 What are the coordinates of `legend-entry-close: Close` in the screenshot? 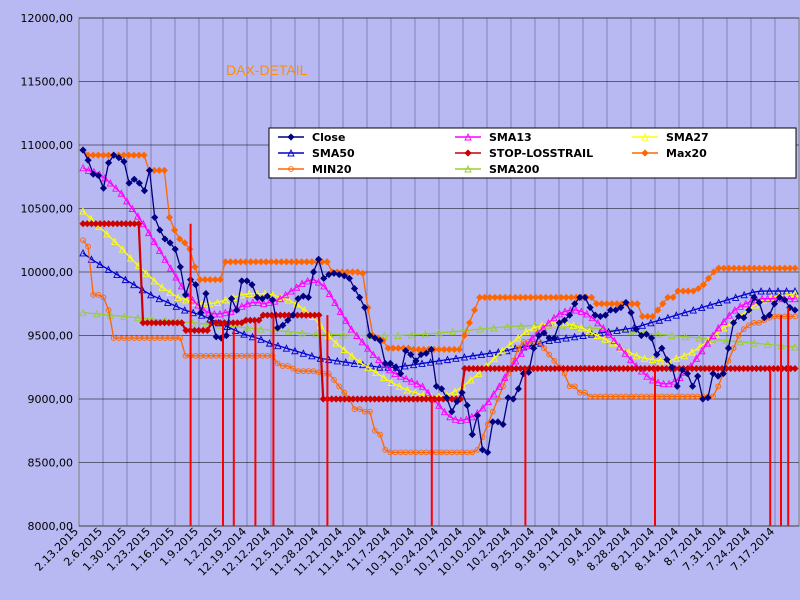 It's located at (311, 137).